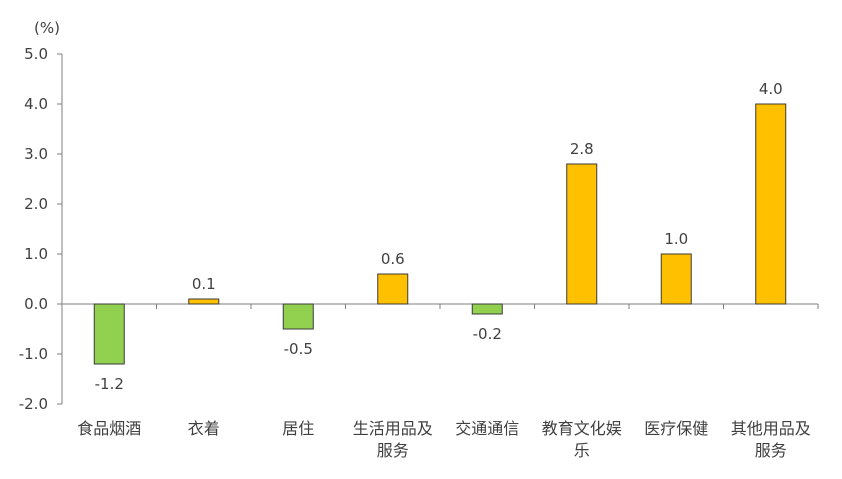 The height and width of the screenshot is (479, 842). I want to click on data-label: -0.5, so click(298, 349).